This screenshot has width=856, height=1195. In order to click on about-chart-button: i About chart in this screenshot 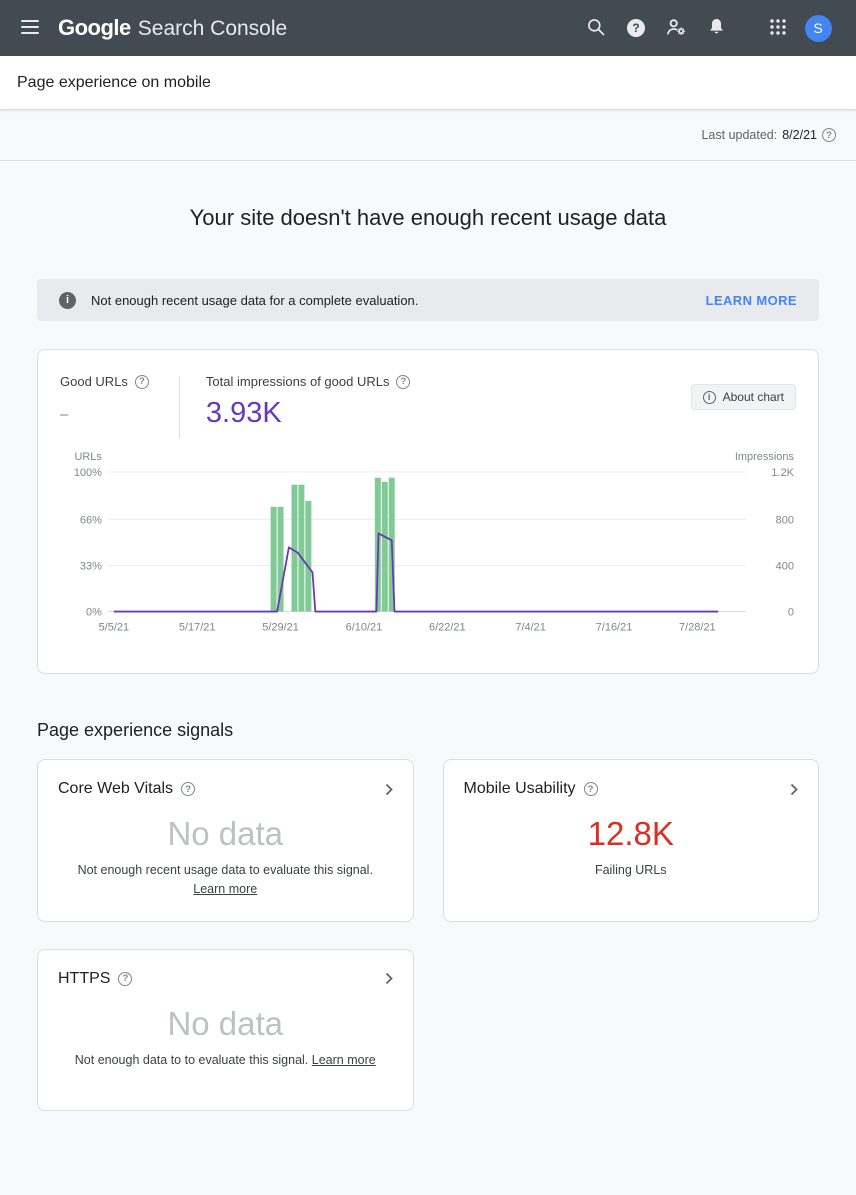, I will do `click(743, 397)`.